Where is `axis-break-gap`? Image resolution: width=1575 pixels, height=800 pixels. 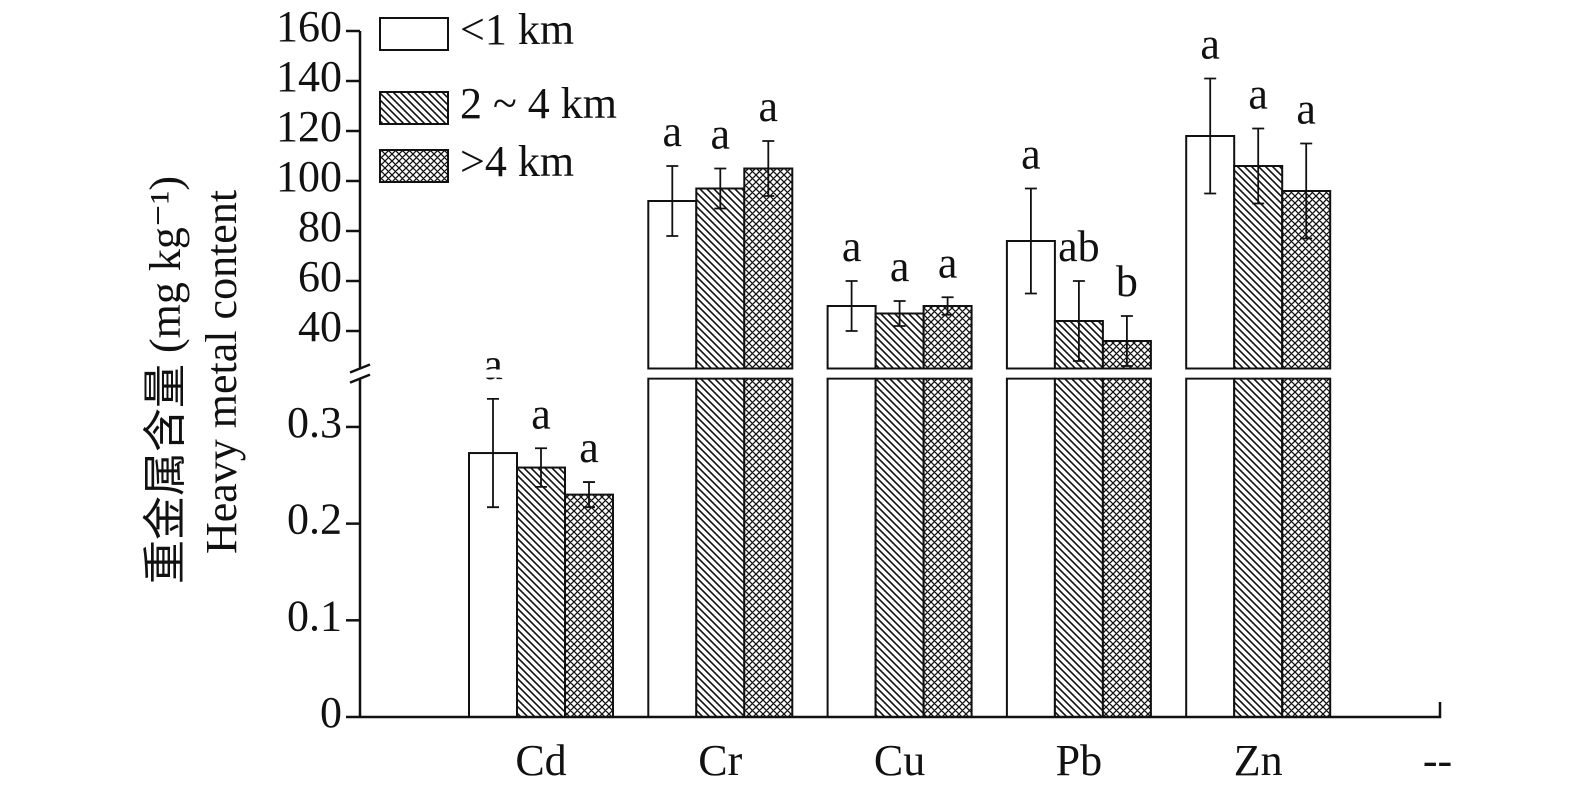 axis-break-gap is located at coordinates (902, 373).